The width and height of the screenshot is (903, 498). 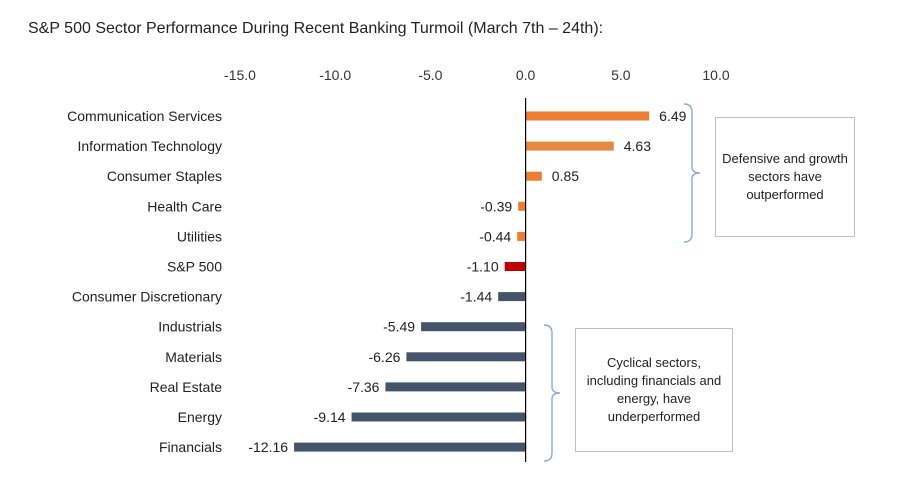 I want to click on category-label: Real Estate, so click(x=186, y=387).